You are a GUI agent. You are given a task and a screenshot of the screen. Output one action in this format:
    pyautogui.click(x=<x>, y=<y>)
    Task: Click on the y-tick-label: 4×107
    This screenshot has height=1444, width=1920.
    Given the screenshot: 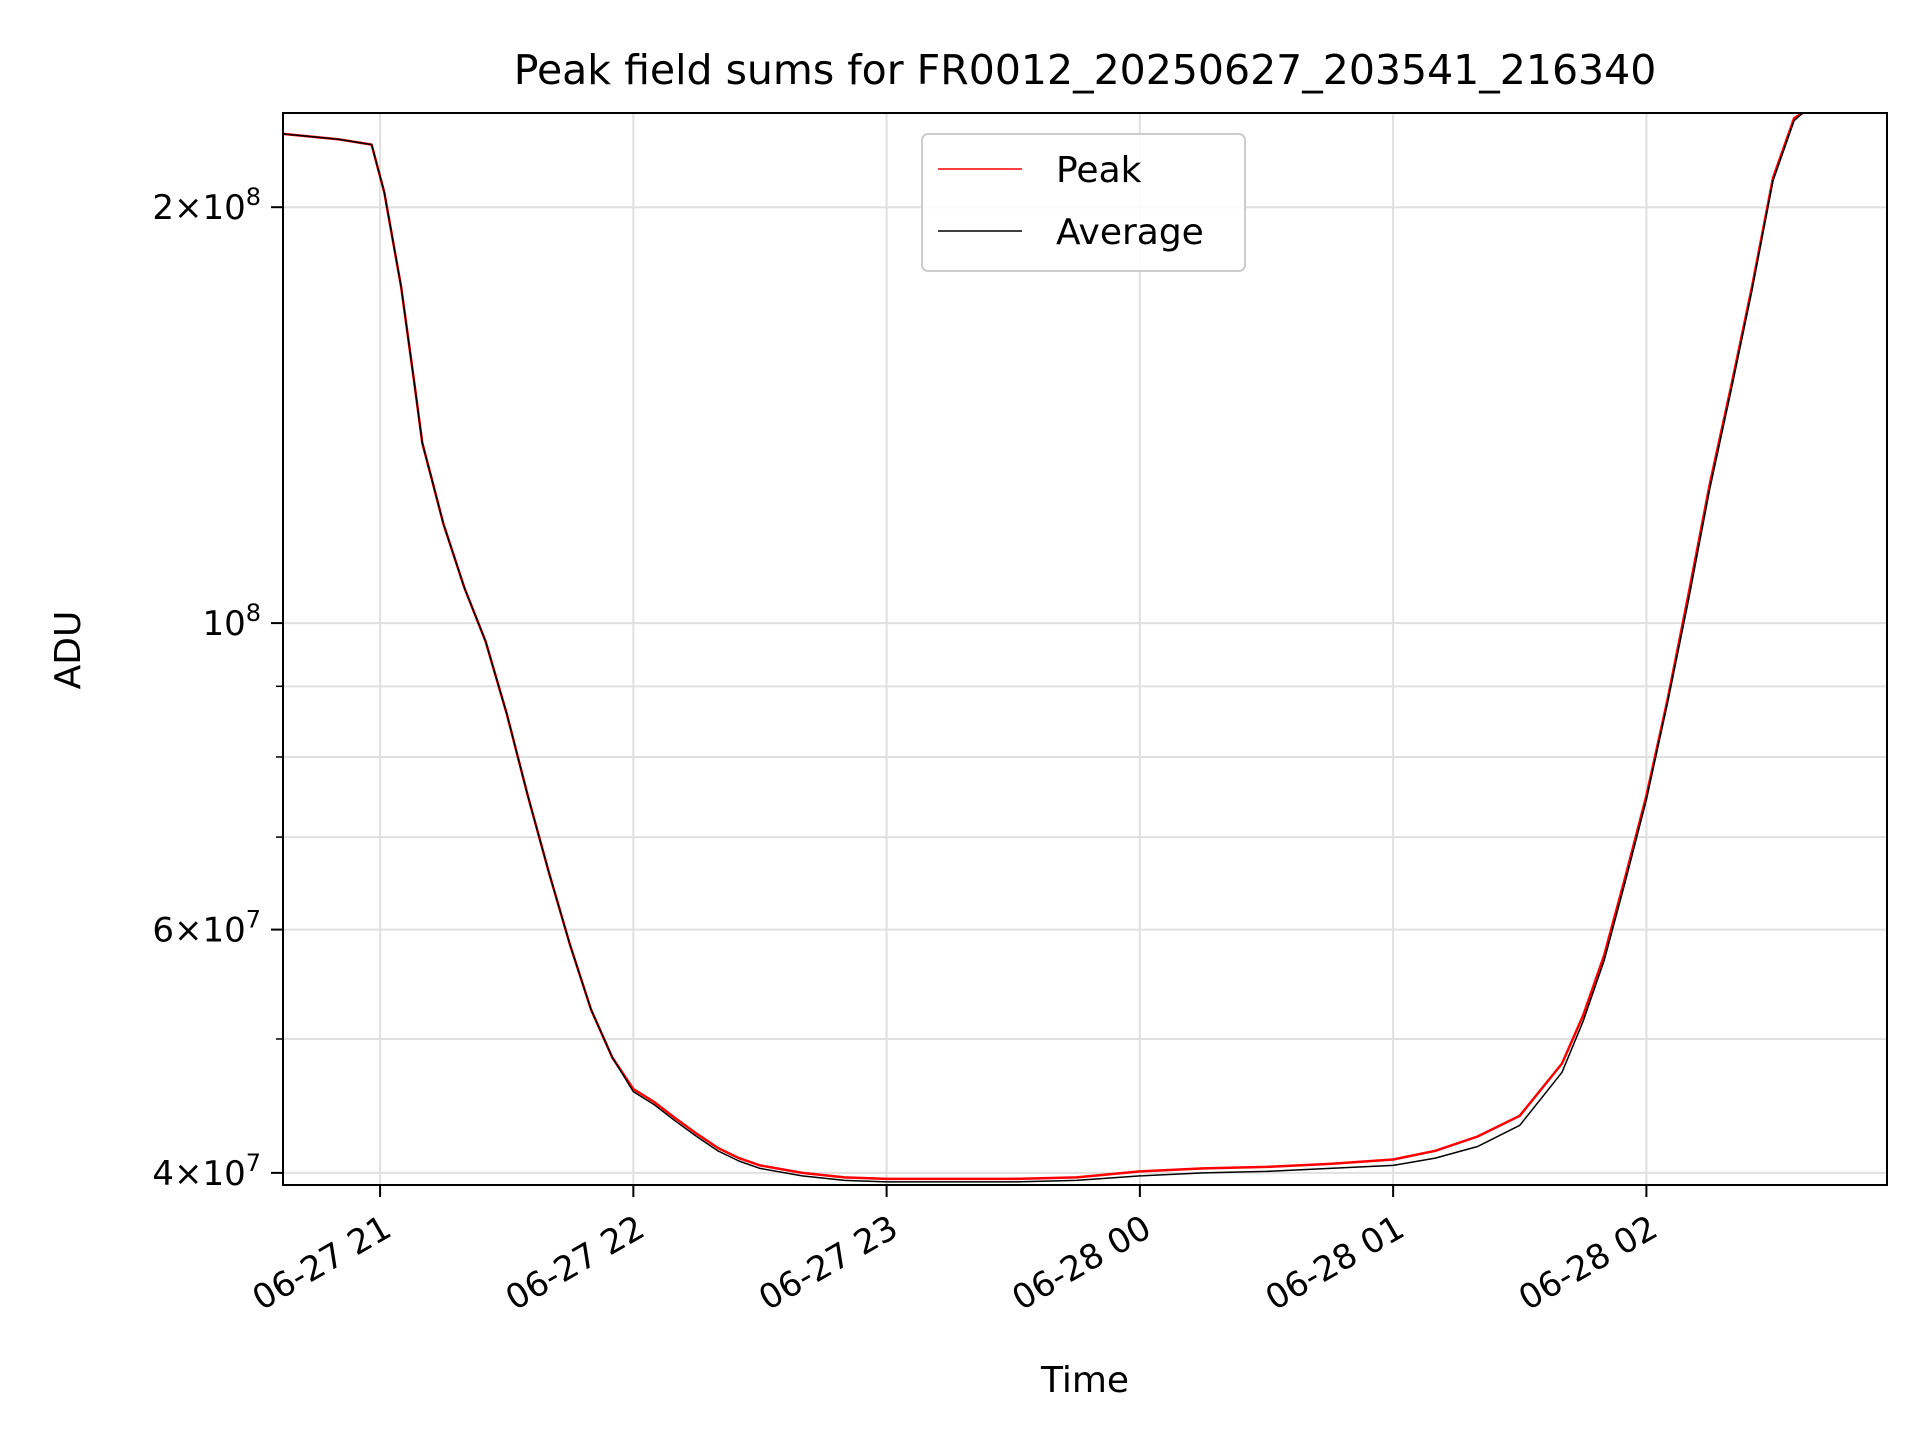 What is the action you would take?
    pyautogui.click(x=206, y=1171)
    